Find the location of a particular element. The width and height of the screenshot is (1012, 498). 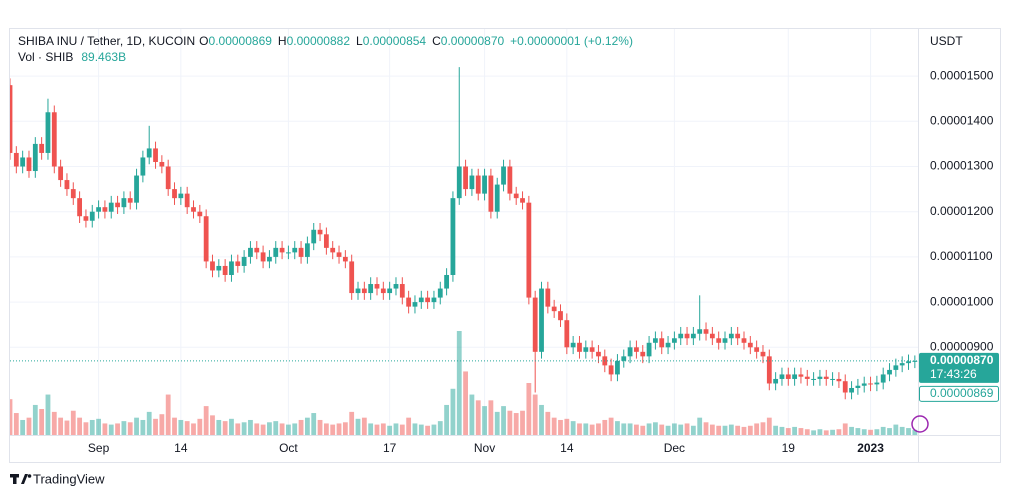

event-icon is located at coordinates (920, 424).